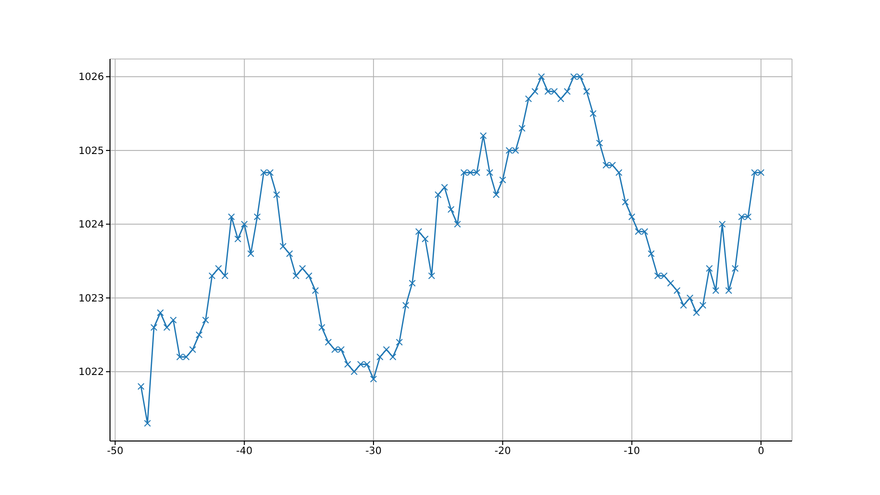  I want to click on y-tick-label: 1022, so click(91, 372).